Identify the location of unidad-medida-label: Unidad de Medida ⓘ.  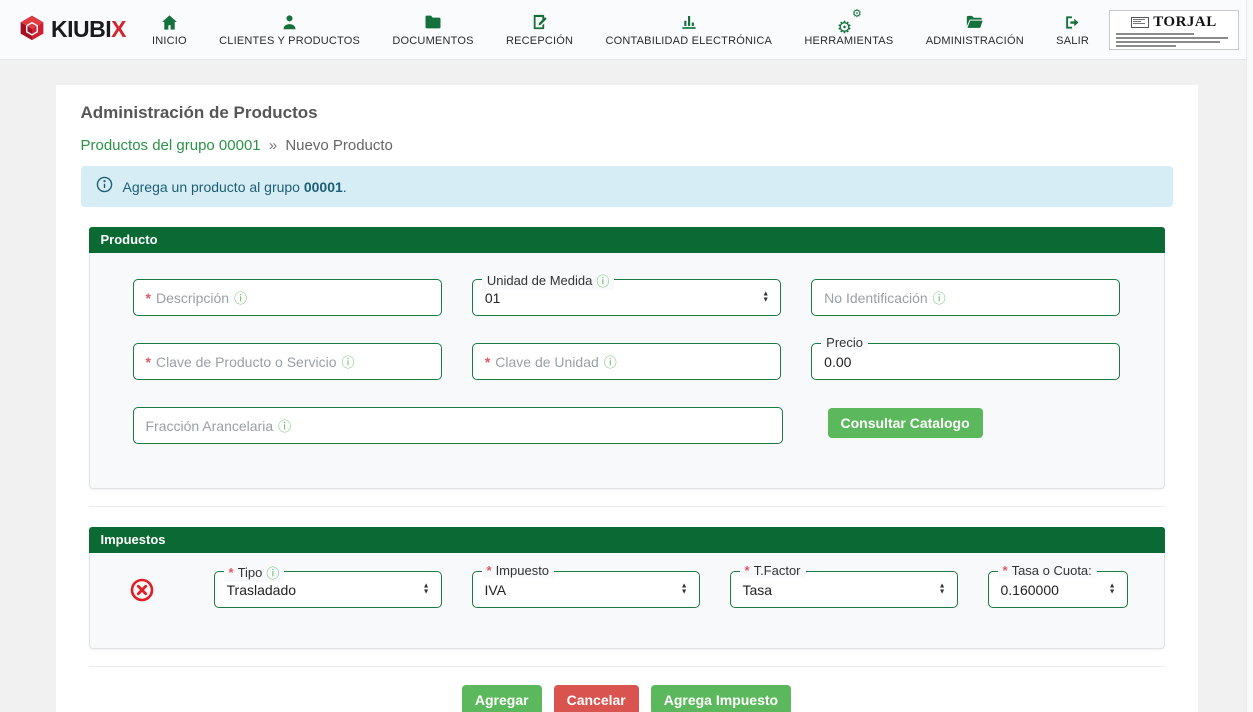
(548, 280).